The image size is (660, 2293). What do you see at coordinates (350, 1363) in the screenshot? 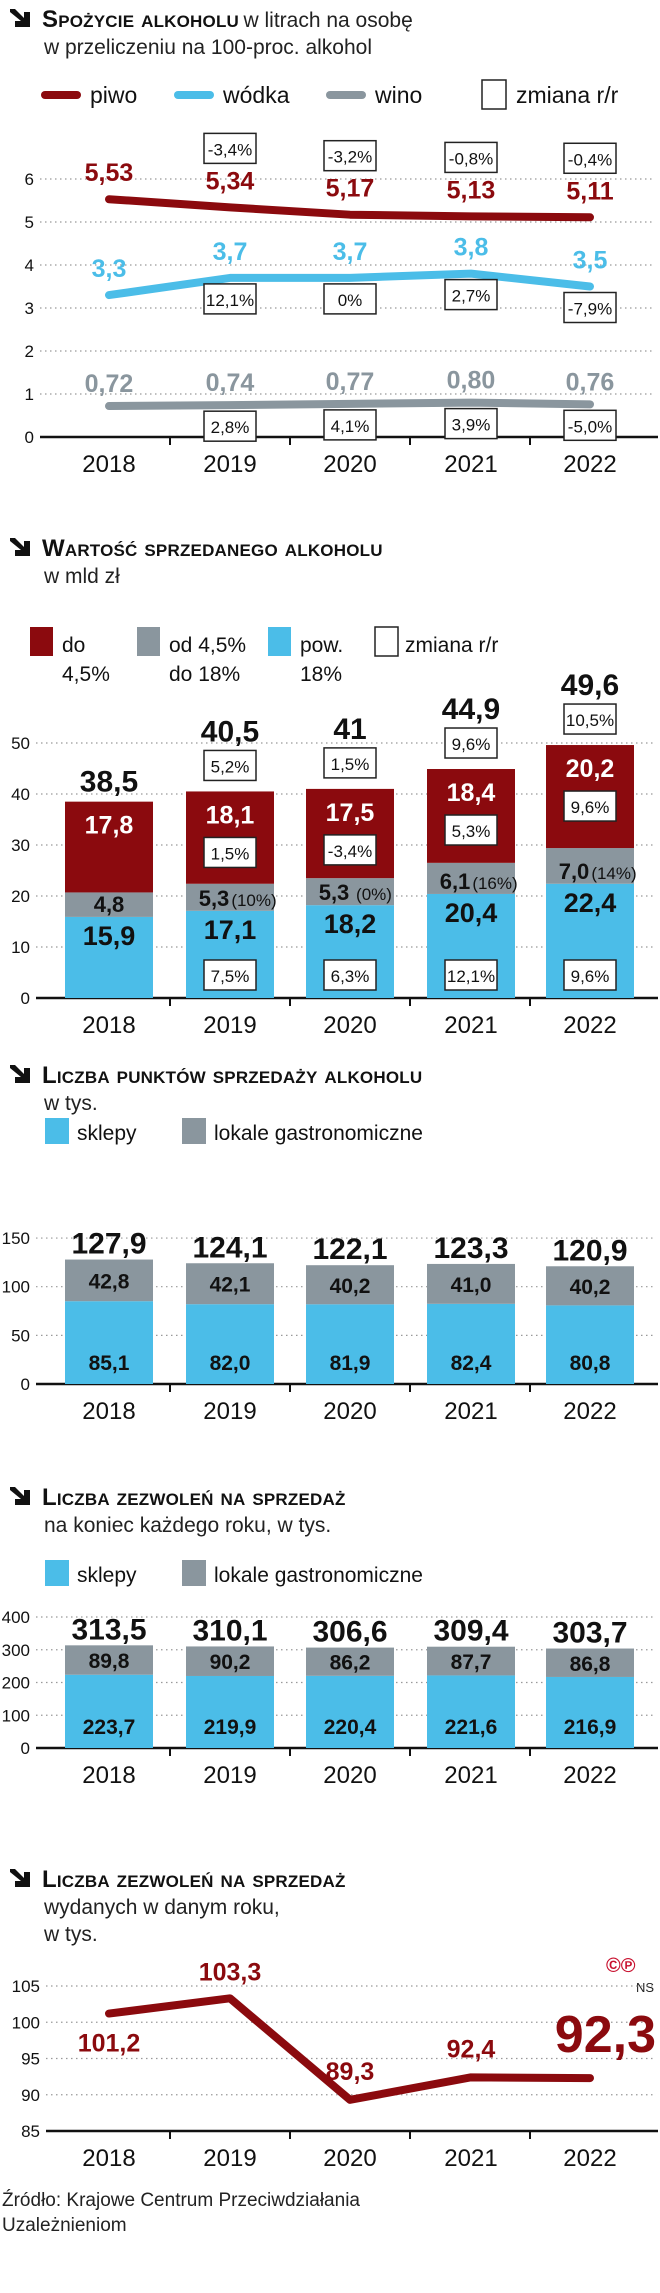
I see `data-label: 81,9` at bounding box center [350, 1363].